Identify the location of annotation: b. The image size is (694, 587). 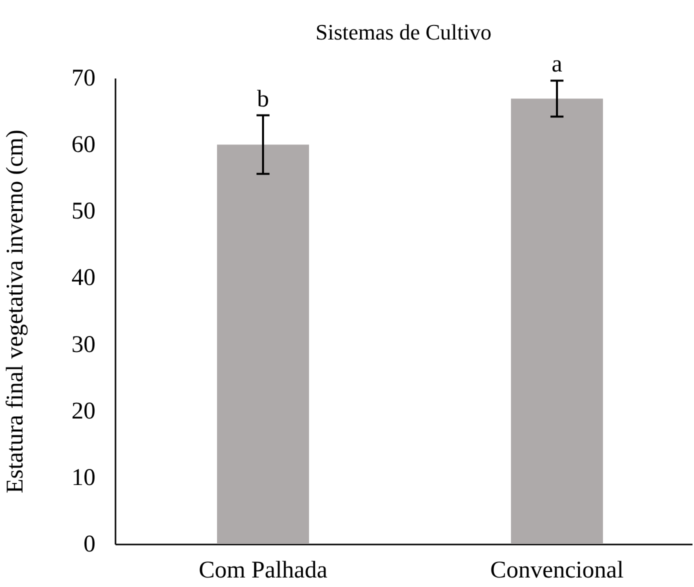
(263, 99).